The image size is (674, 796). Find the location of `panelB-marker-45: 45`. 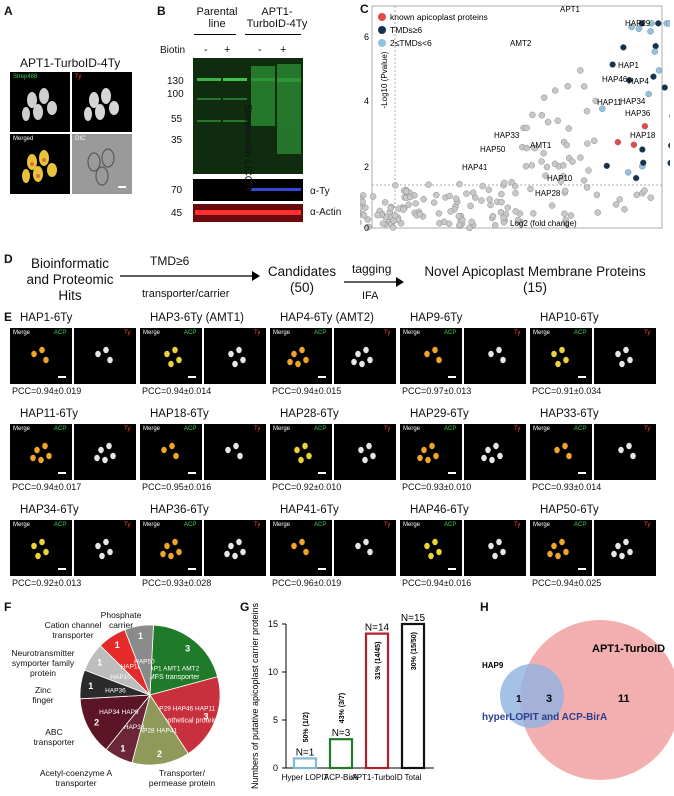

panelB-marker-45: 45 is located at coordinates (177, 213).